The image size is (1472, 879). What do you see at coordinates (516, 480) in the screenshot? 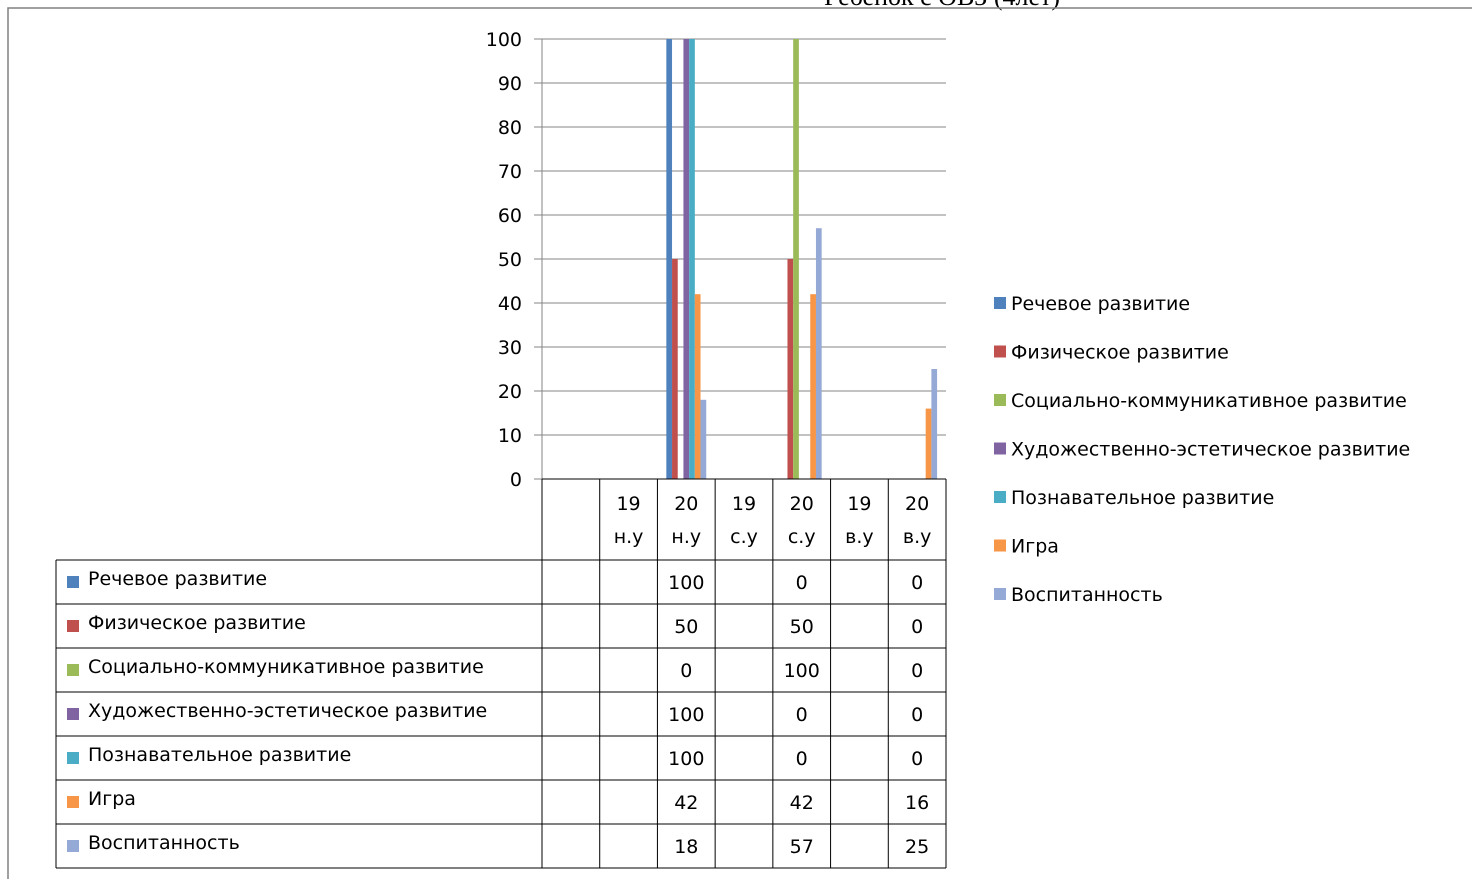
I see `y-tick-label: 0` at bounding box center [516, 480].